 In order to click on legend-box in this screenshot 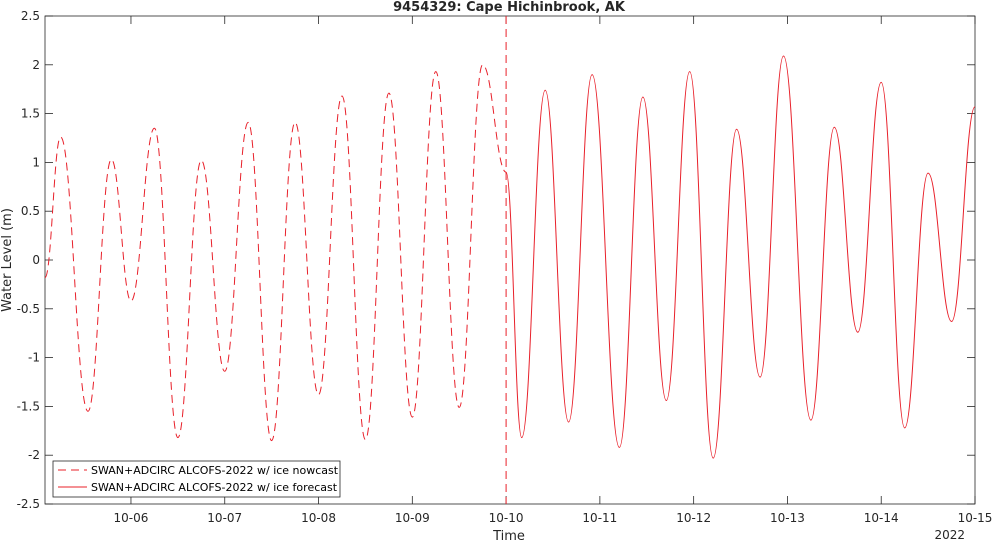, I will do `click(196, 479)`.